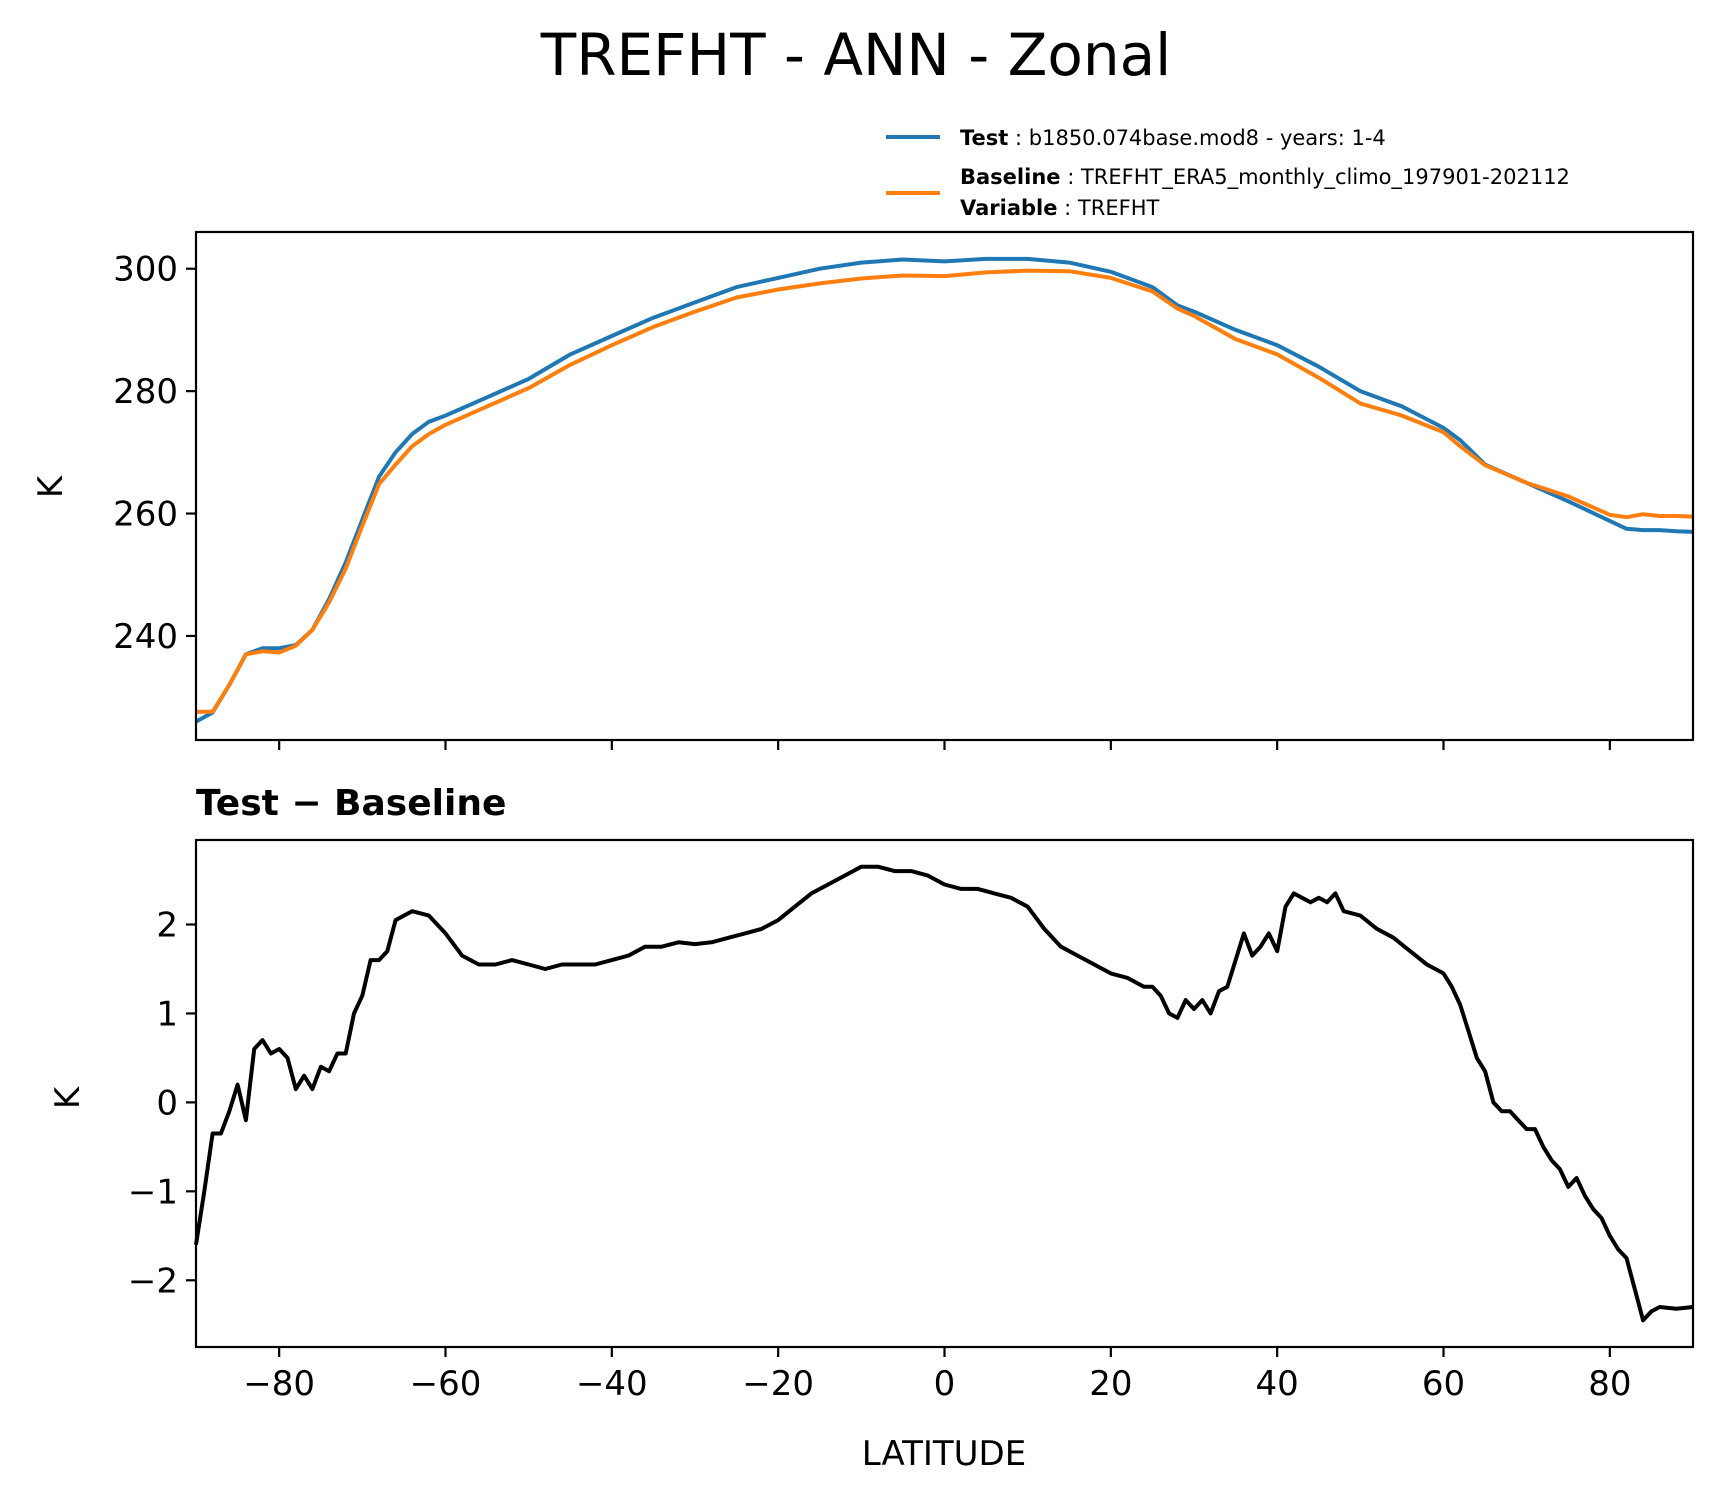 This screenshot has width=1713, height=1496. I want to click on legend-variable-value: TREFHT, so click(1118, 208).